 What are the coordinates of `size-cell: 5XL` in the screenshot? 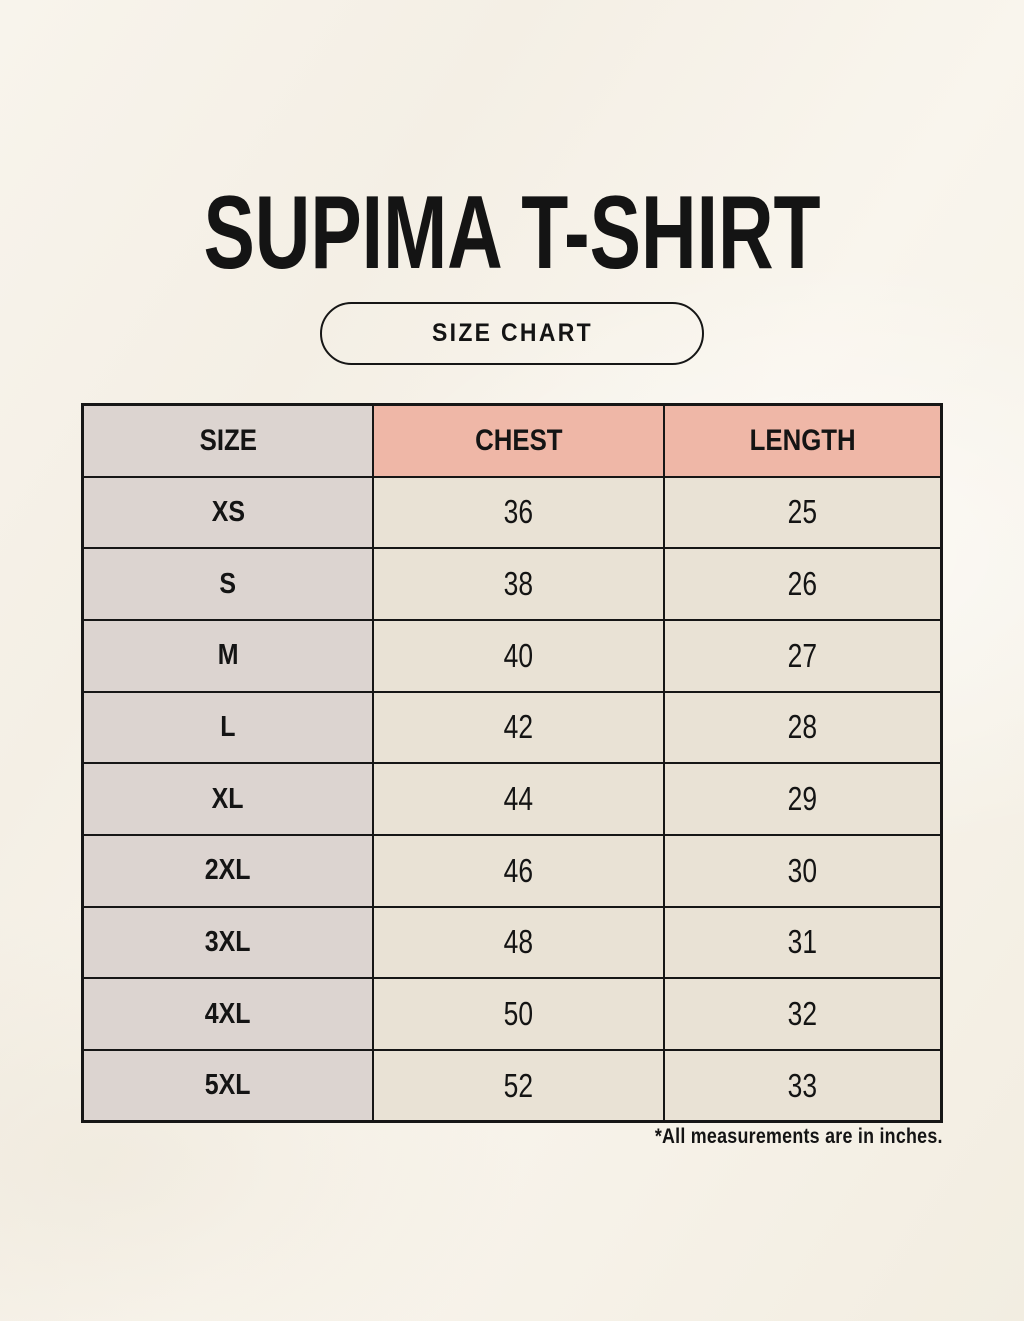 It's located at (227, 1086).